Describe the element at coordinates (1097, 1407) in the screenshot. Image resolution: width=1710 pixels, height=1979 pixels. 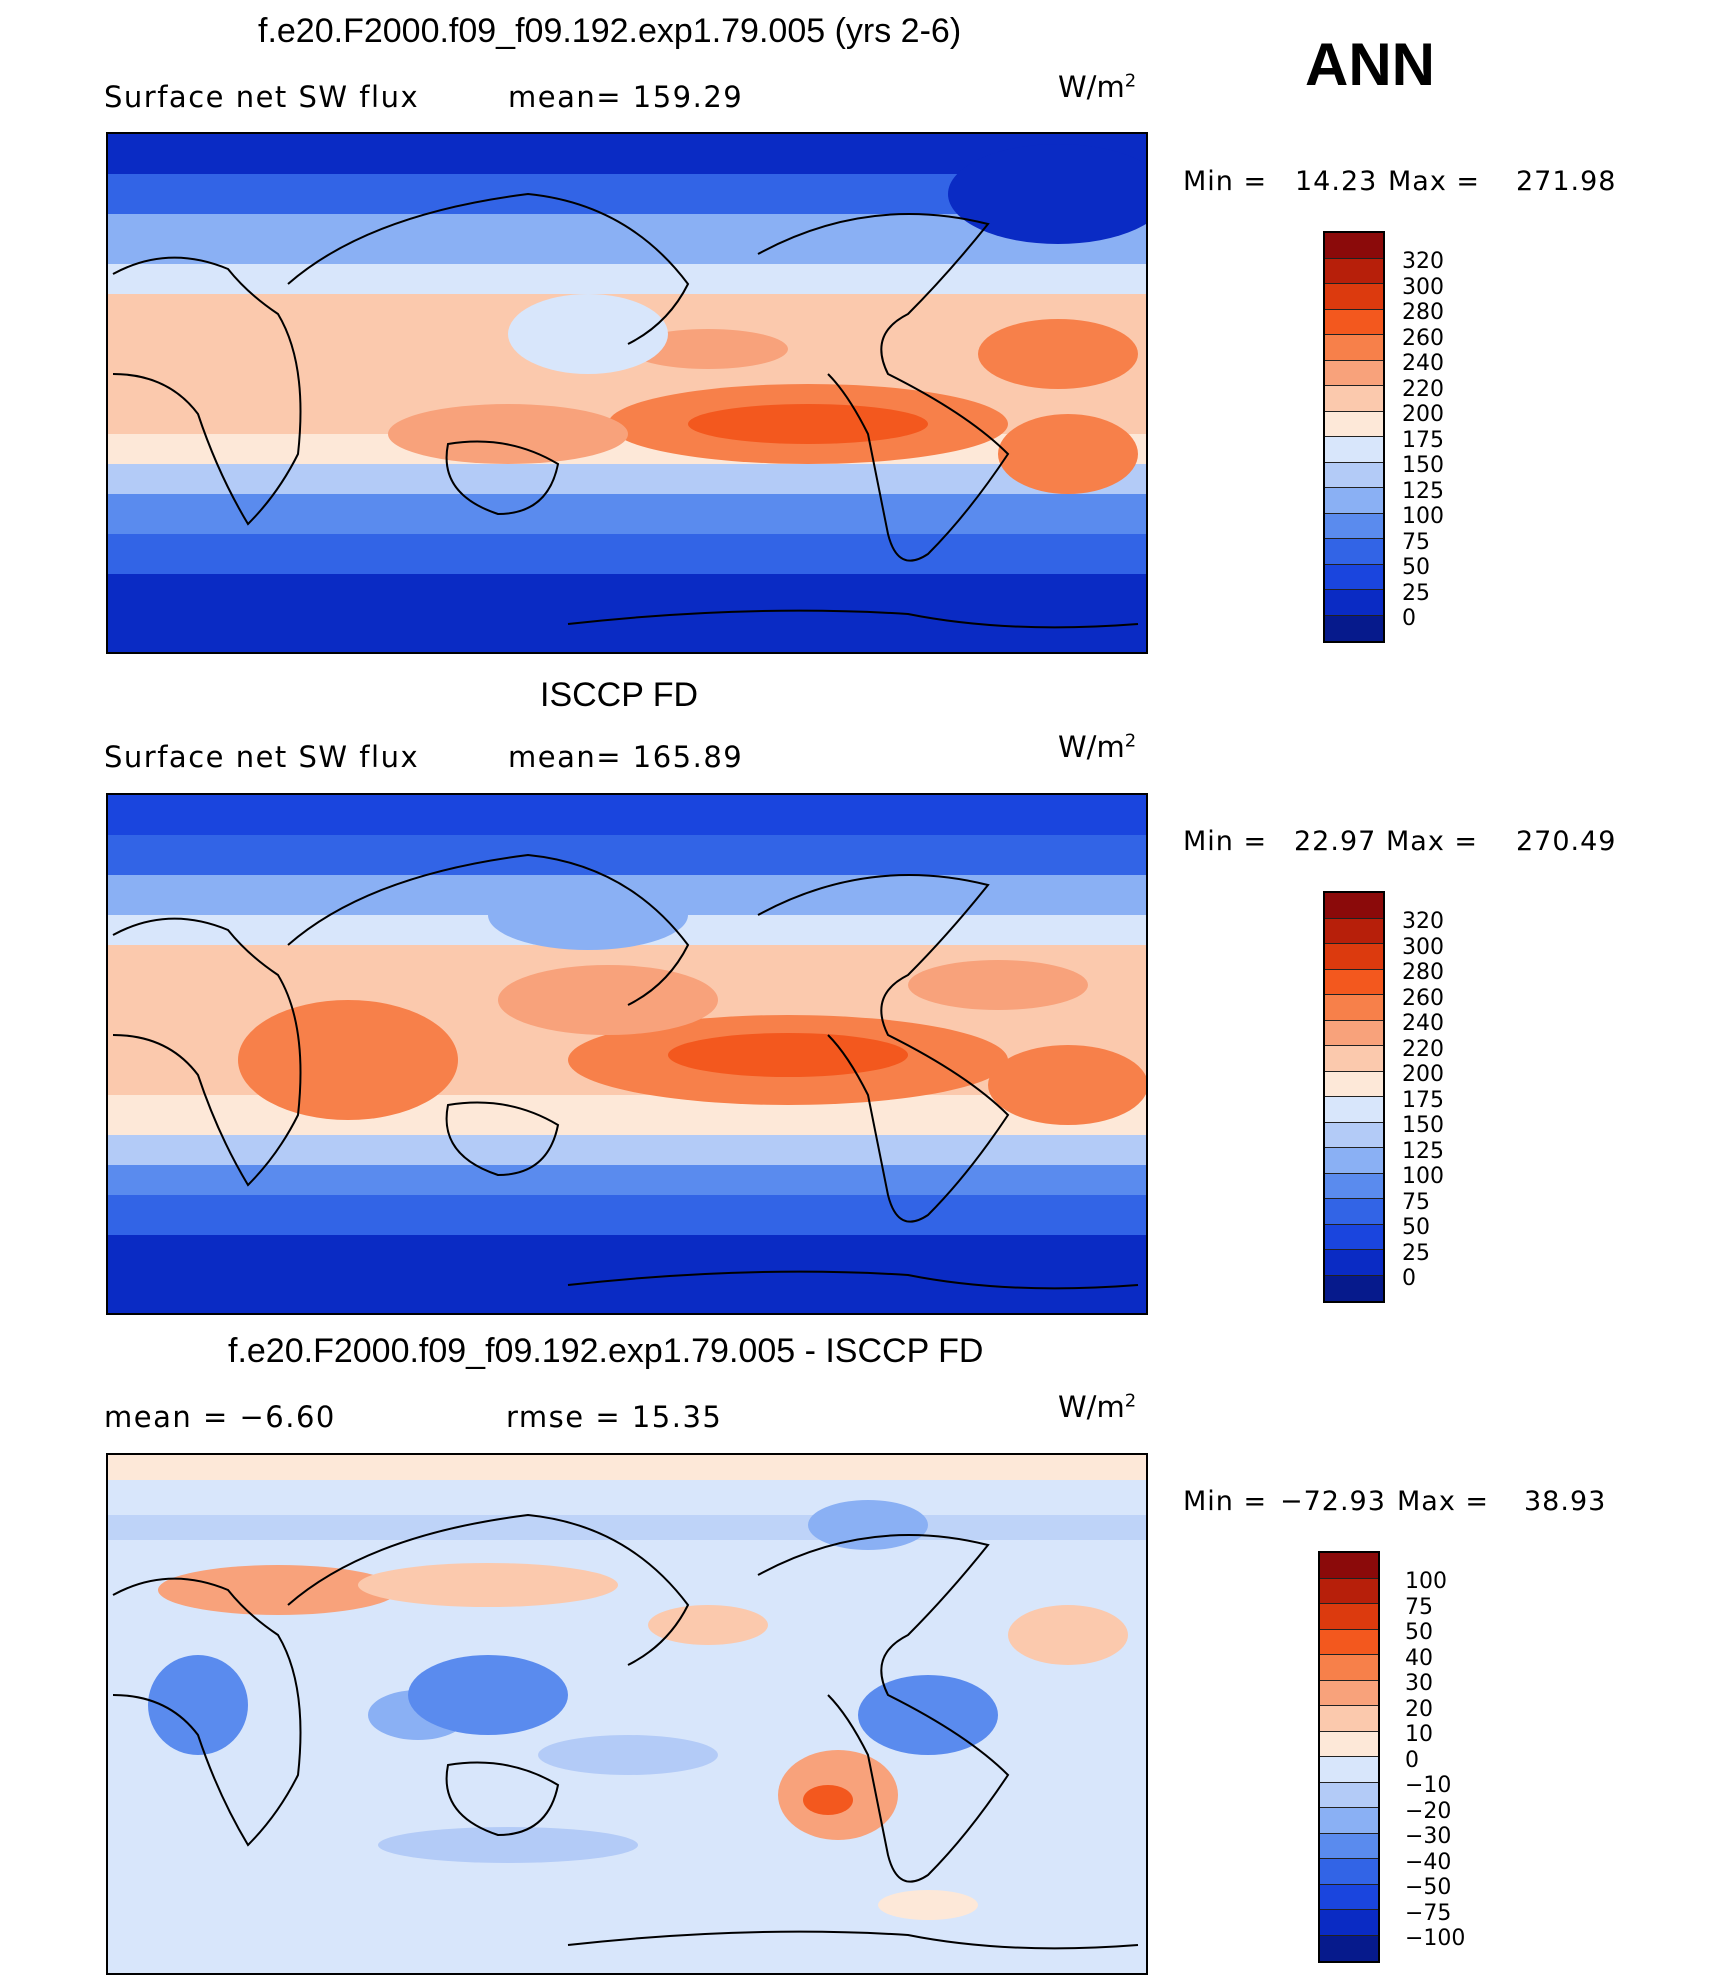
I see `panel3-units: W/m2` at that location.